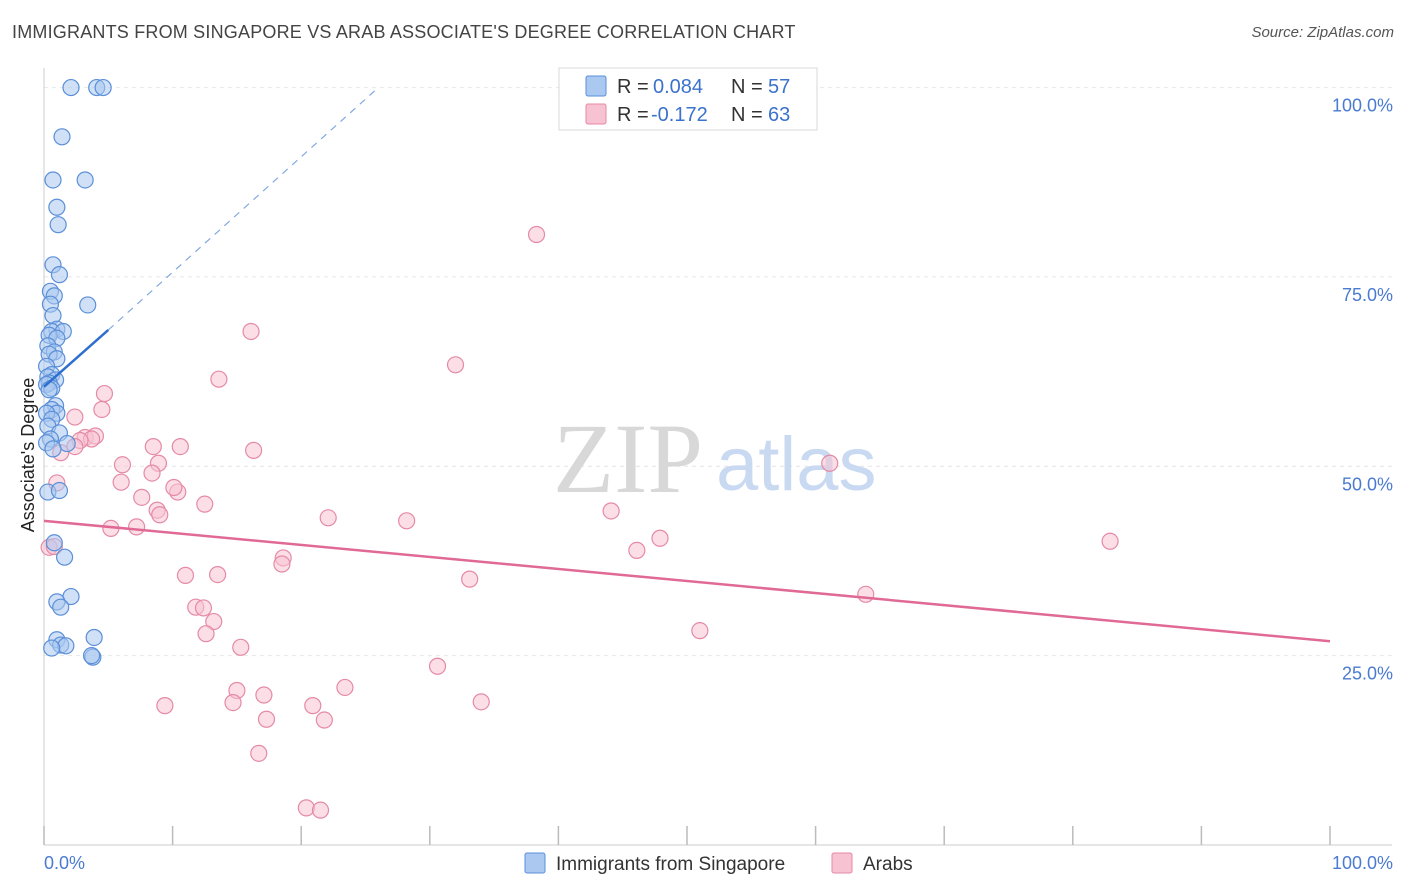 Image resolution: width=1406 pixels, height=892 pixels. What do you see at coordinates (1362, 390) in the screenshot?
I see `y-tick-labels: 25.0% 50.0% 75.0% 100.0%` at bounding box center [1362, 390].